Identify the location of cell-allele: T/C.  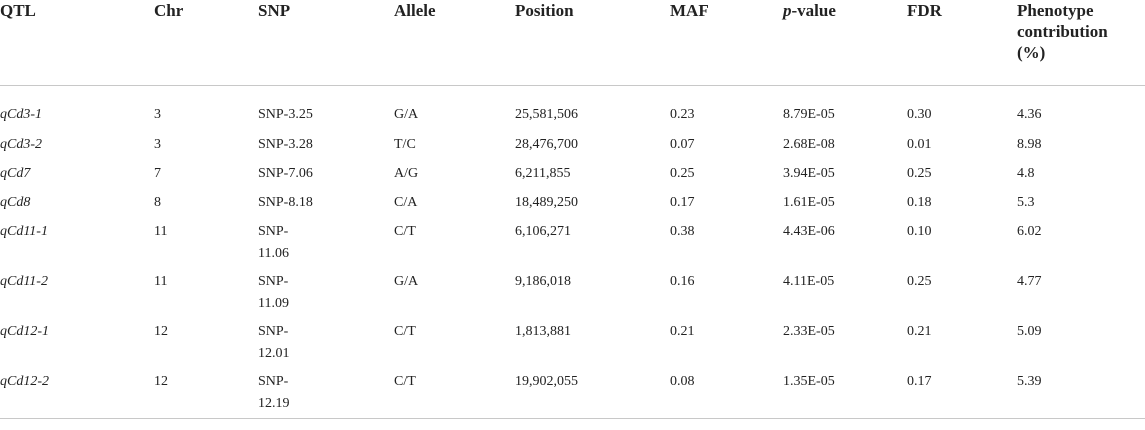
(405, 144).